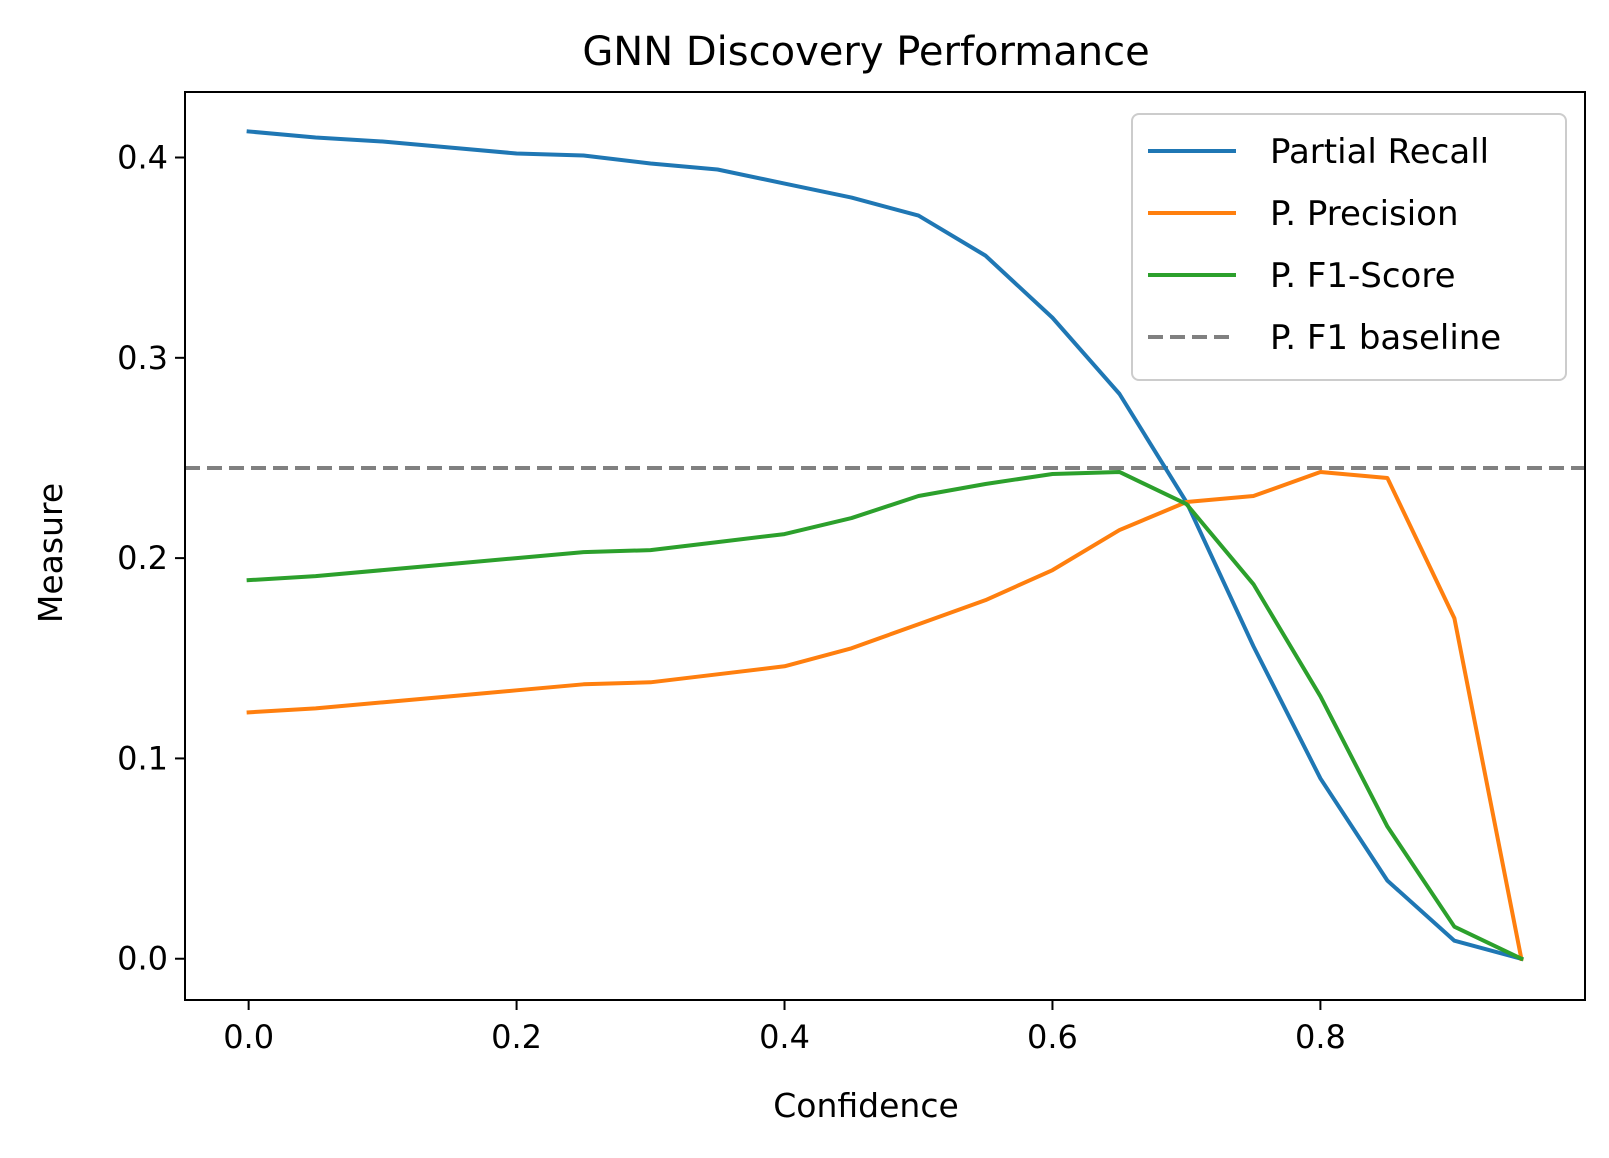  What do you see at coordinates (248, 1037) in the screenshot?
I see `x-tick-label: 0.0` at bounding box center [248, 1037].